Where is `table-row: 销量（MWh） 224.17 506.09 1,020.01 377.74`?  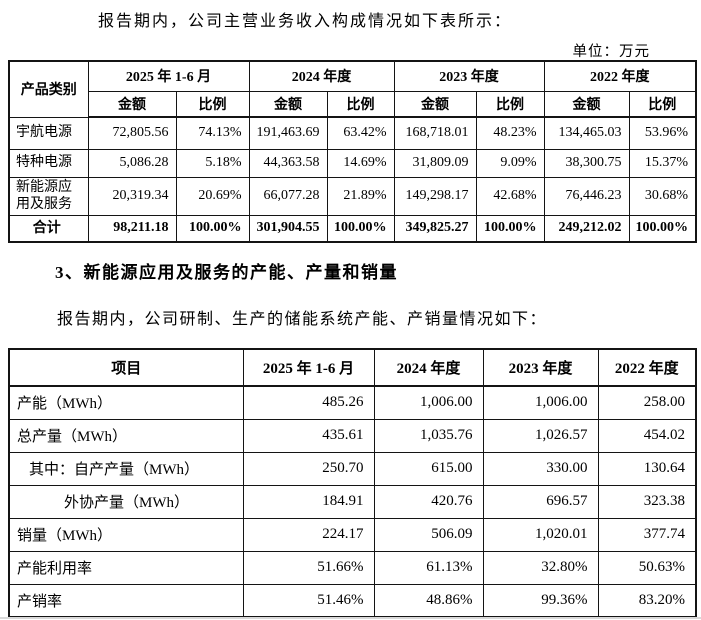 table-row: 销量（MWh） 224.17 506.09 1,020.01 377.74 is located at coordinates (352, 534).